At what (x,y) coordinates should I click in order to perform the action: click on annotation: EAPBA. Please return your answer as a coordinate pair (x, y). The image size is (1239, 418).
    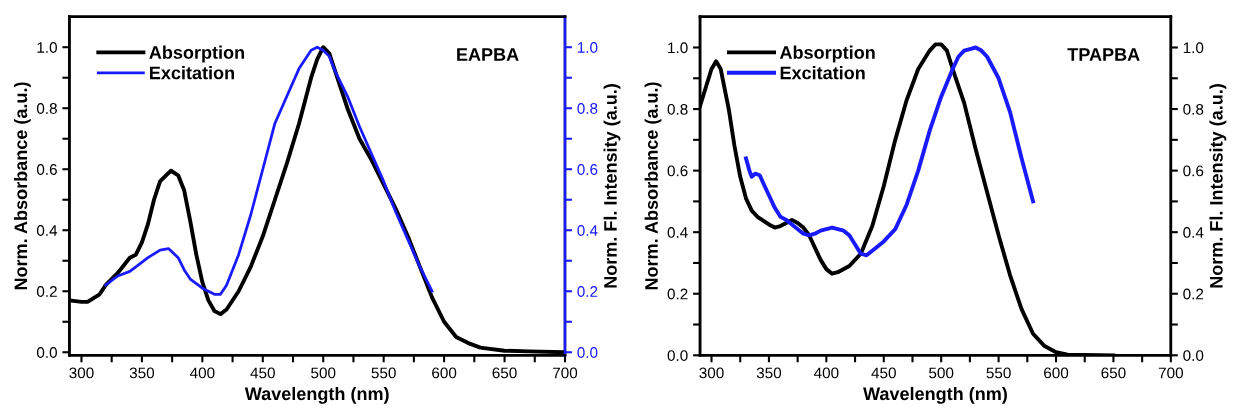
    Looking at the image, I should click on (488, 54).